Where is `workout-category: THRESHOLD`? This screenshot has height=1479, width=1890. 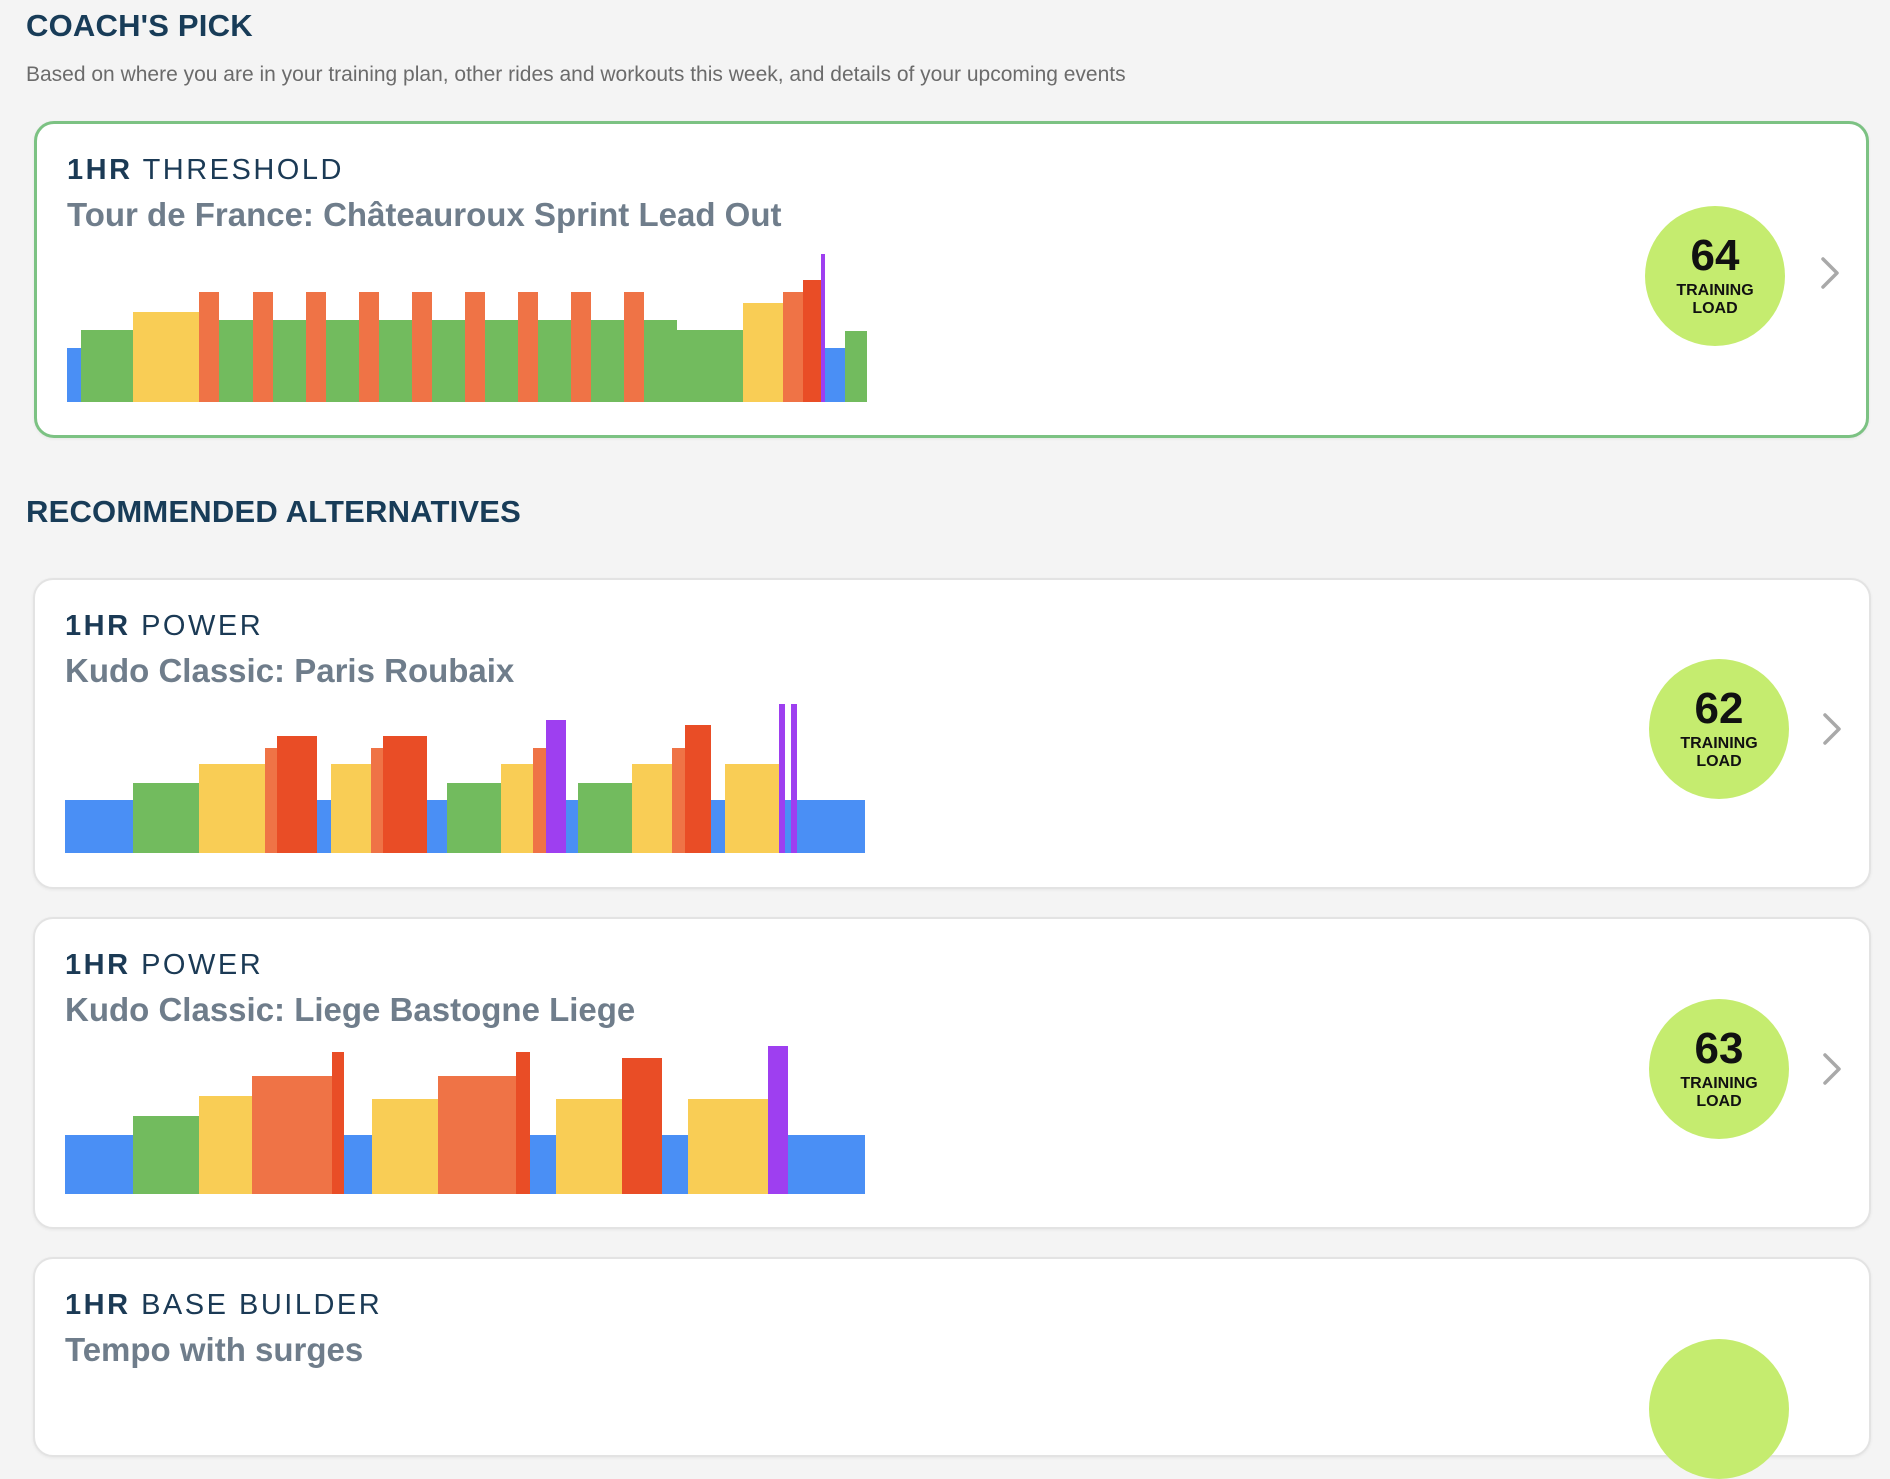 workout-category: THRESHOLD is located at coordinates (243, 170).